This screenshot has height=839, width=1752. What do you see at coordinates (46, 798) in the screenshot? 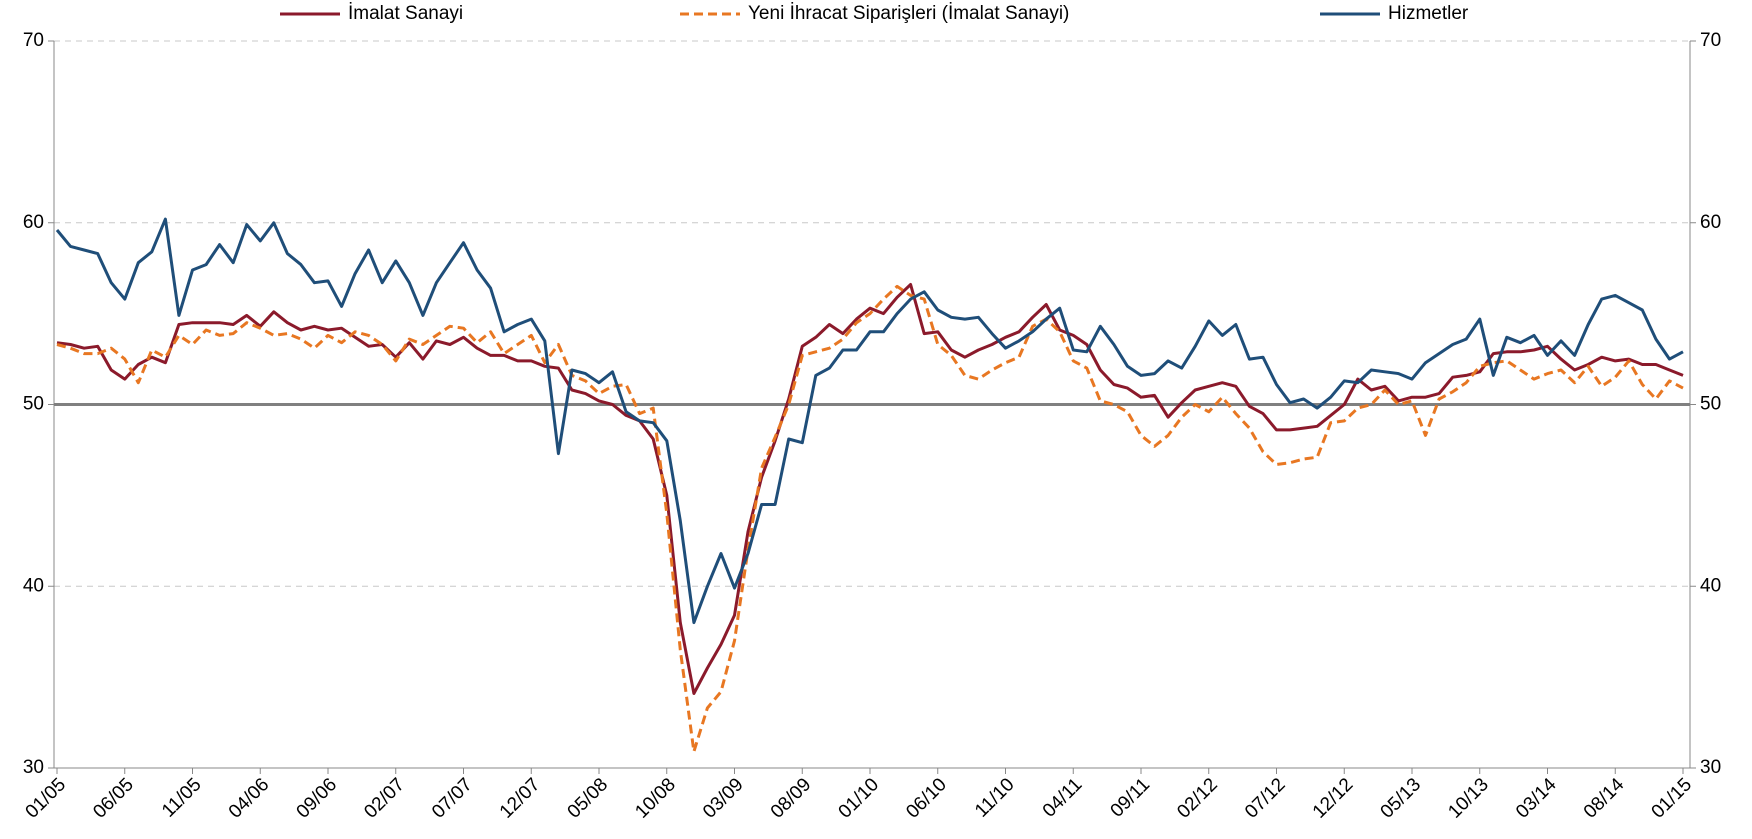
I see `x-tick-label: 01/05` at bounding box center [46, 798].